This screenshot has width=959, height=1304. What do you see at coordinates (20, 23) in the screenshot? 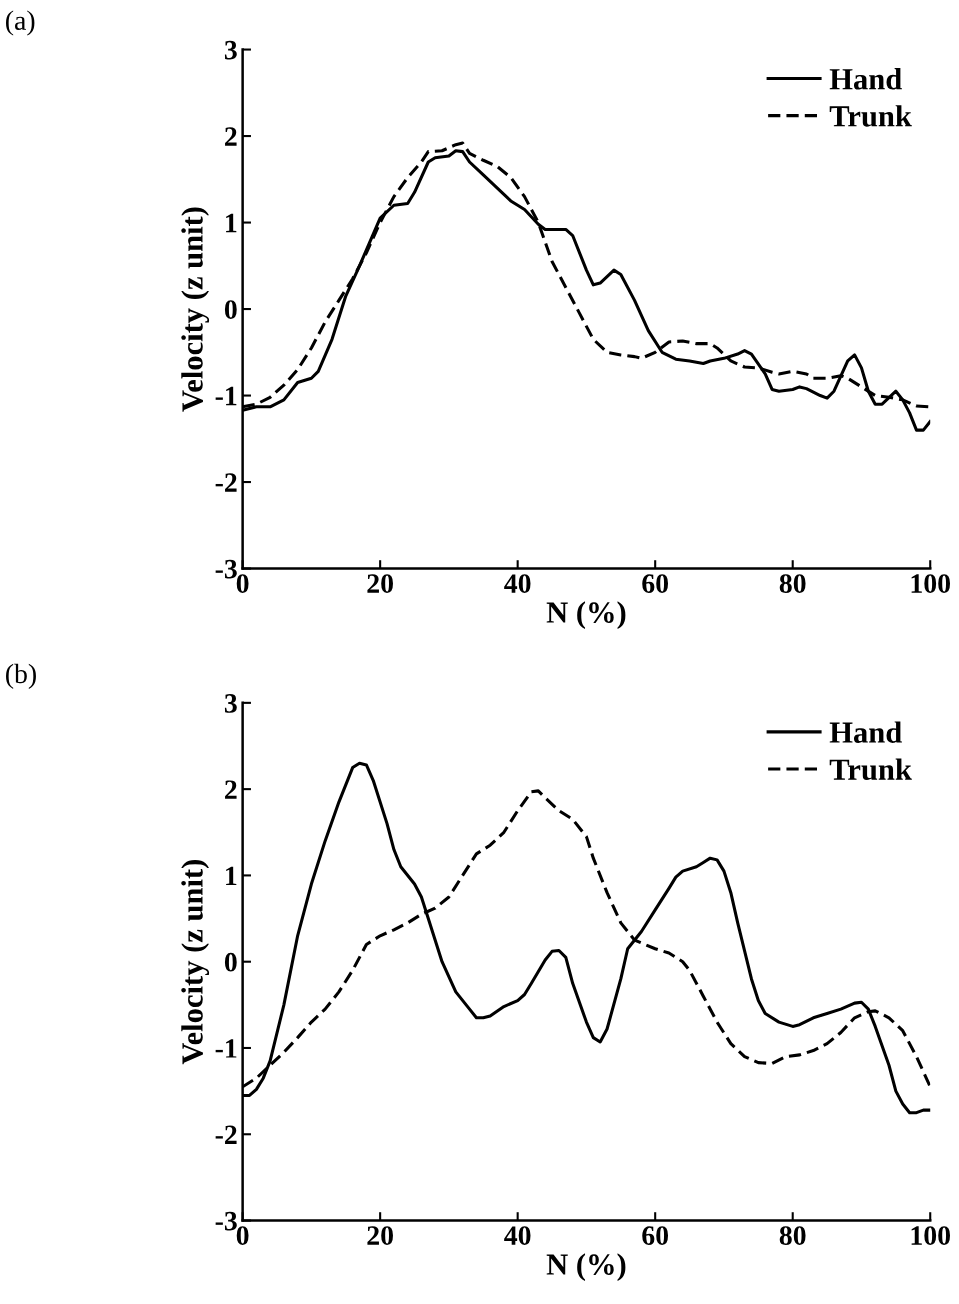
I see `text: (a)` at bounding box center [20, 23].